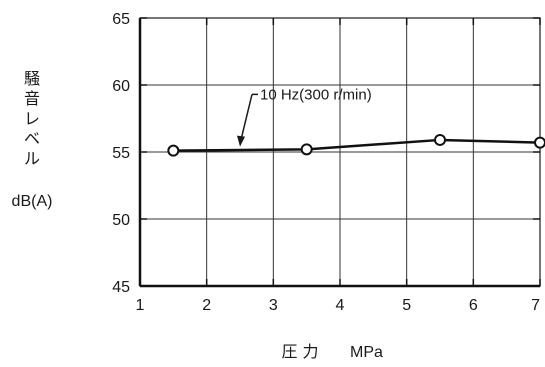 The width and height of the screenshot is (545, 367). Describe the element at coordinates (273, 305) in the screenshot. I see `x-tick-label: 3` at that location.